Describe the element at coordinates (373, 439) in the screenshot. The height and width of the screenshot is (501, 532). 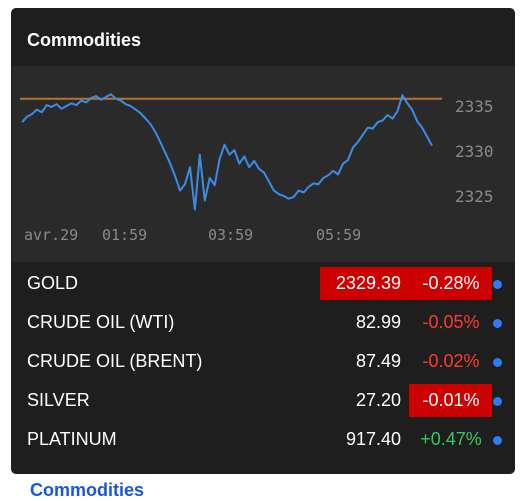
I see `commodity-price: 917.40` at that location.